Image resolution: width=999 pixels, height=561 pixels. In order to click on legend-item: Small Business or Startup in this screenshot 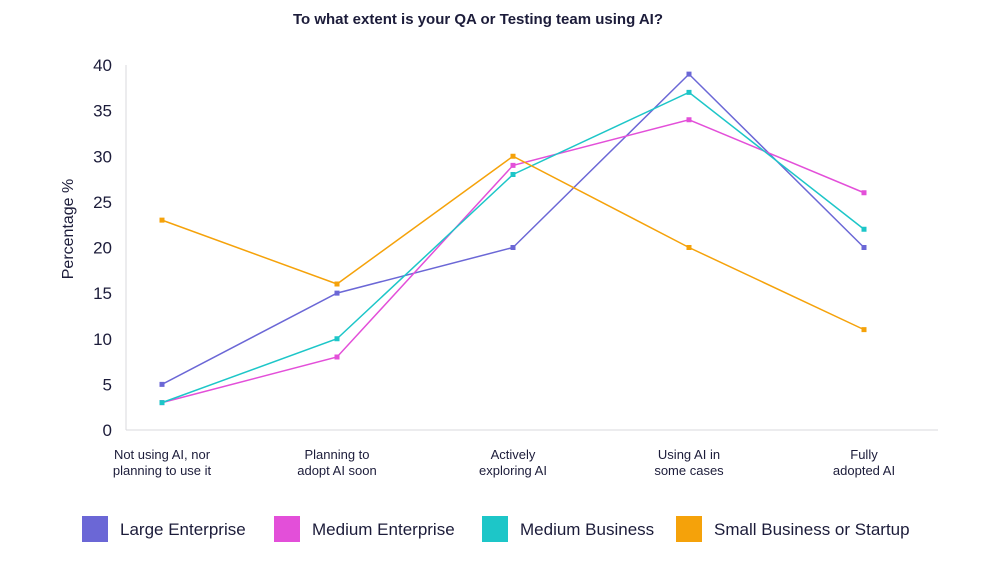, I will do `click(793, 529)`.